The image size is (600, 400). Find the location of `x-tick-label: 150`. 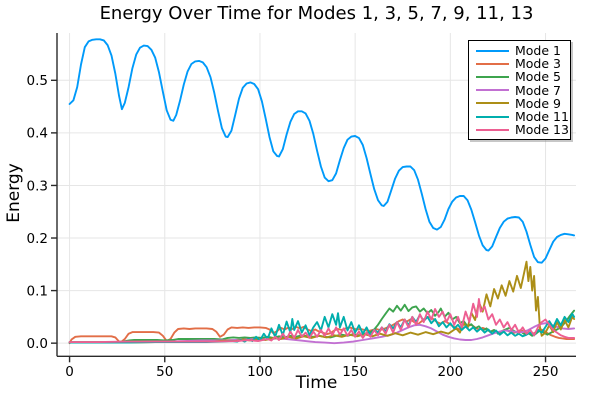

x-tick-label: 150 is located at coordinates (355, 372).